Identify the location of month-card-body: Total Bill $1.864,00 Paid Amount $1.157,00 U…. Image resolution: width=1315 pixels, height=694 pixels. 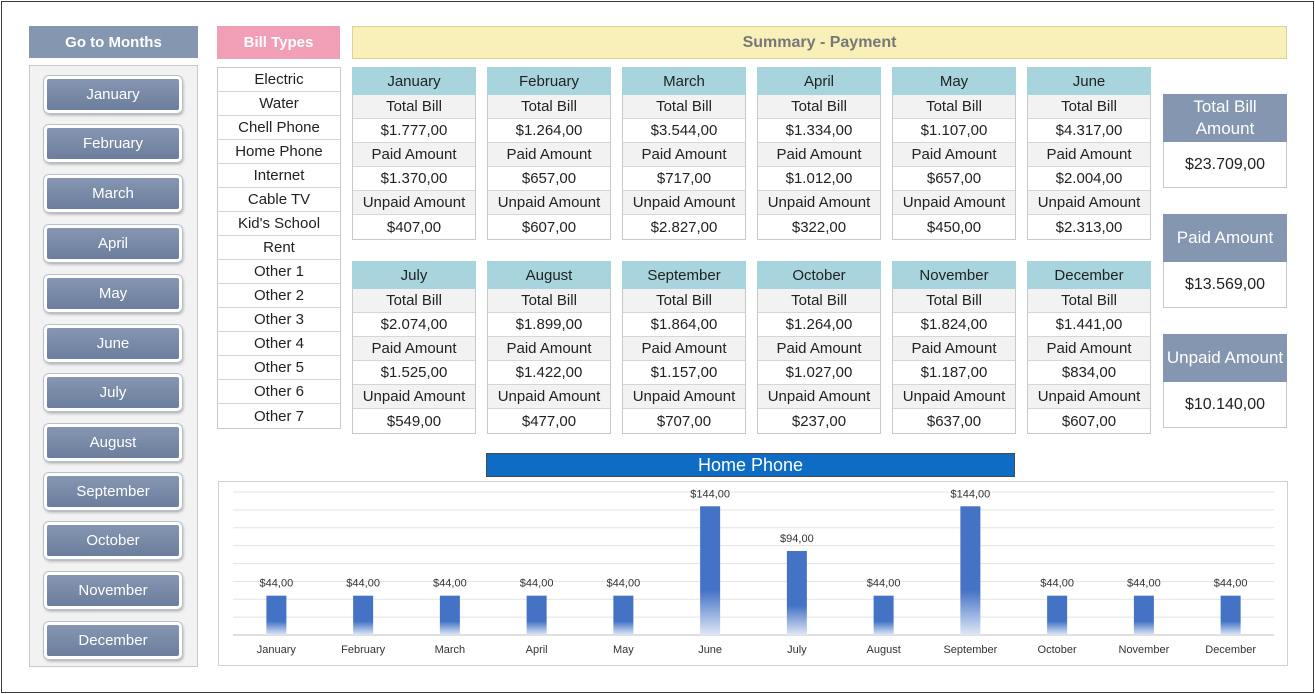
(684, 361).